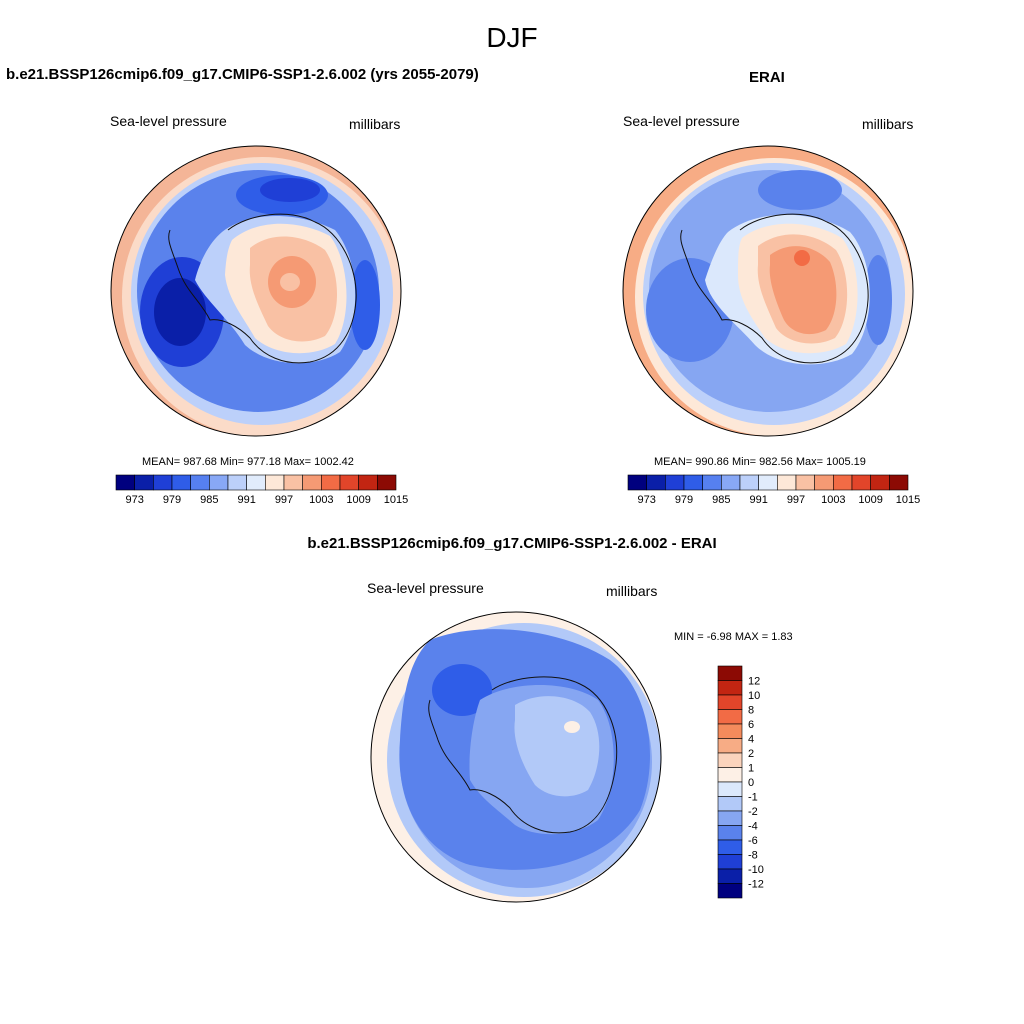  What do you see at coordinates (721, 500) in the screenshot?
I see `right-colorbar-tick-label: 985` at bounding box center [721, 500].